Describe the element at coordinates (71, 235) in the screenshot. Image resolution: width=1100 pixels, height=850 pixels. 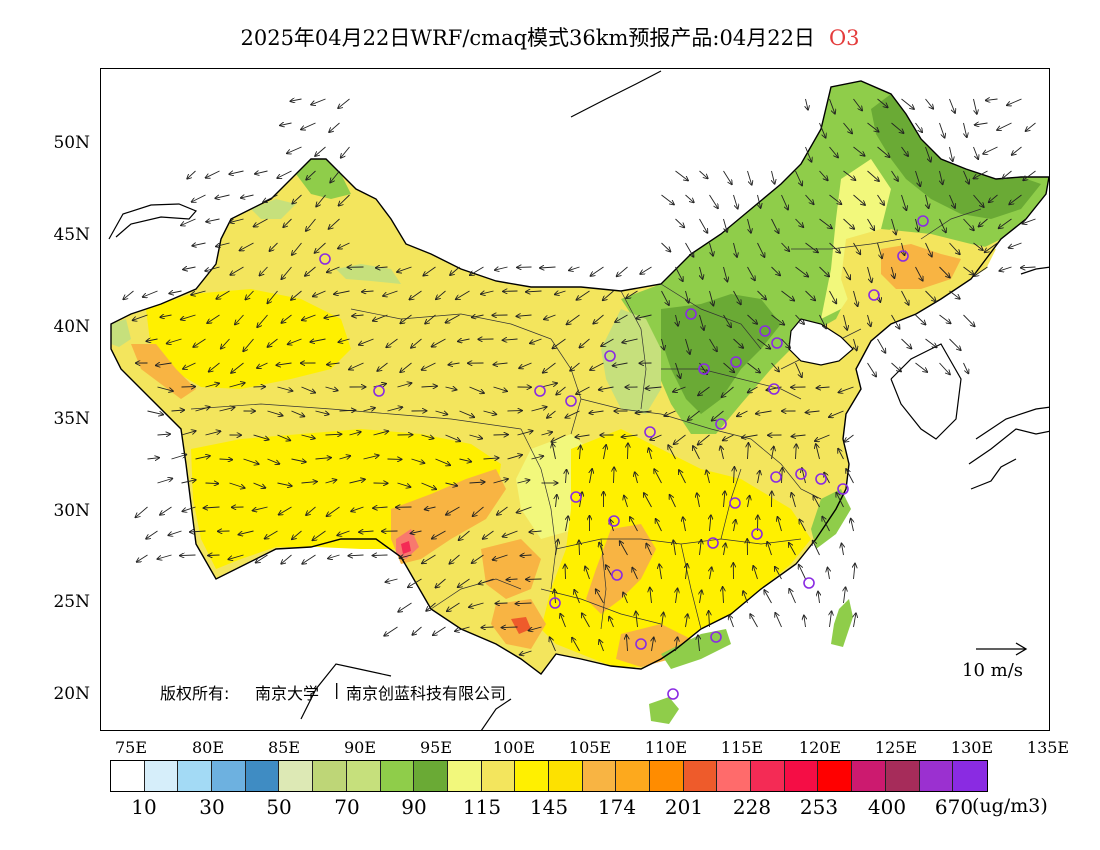
I see `lat-label: 45N` at that location.